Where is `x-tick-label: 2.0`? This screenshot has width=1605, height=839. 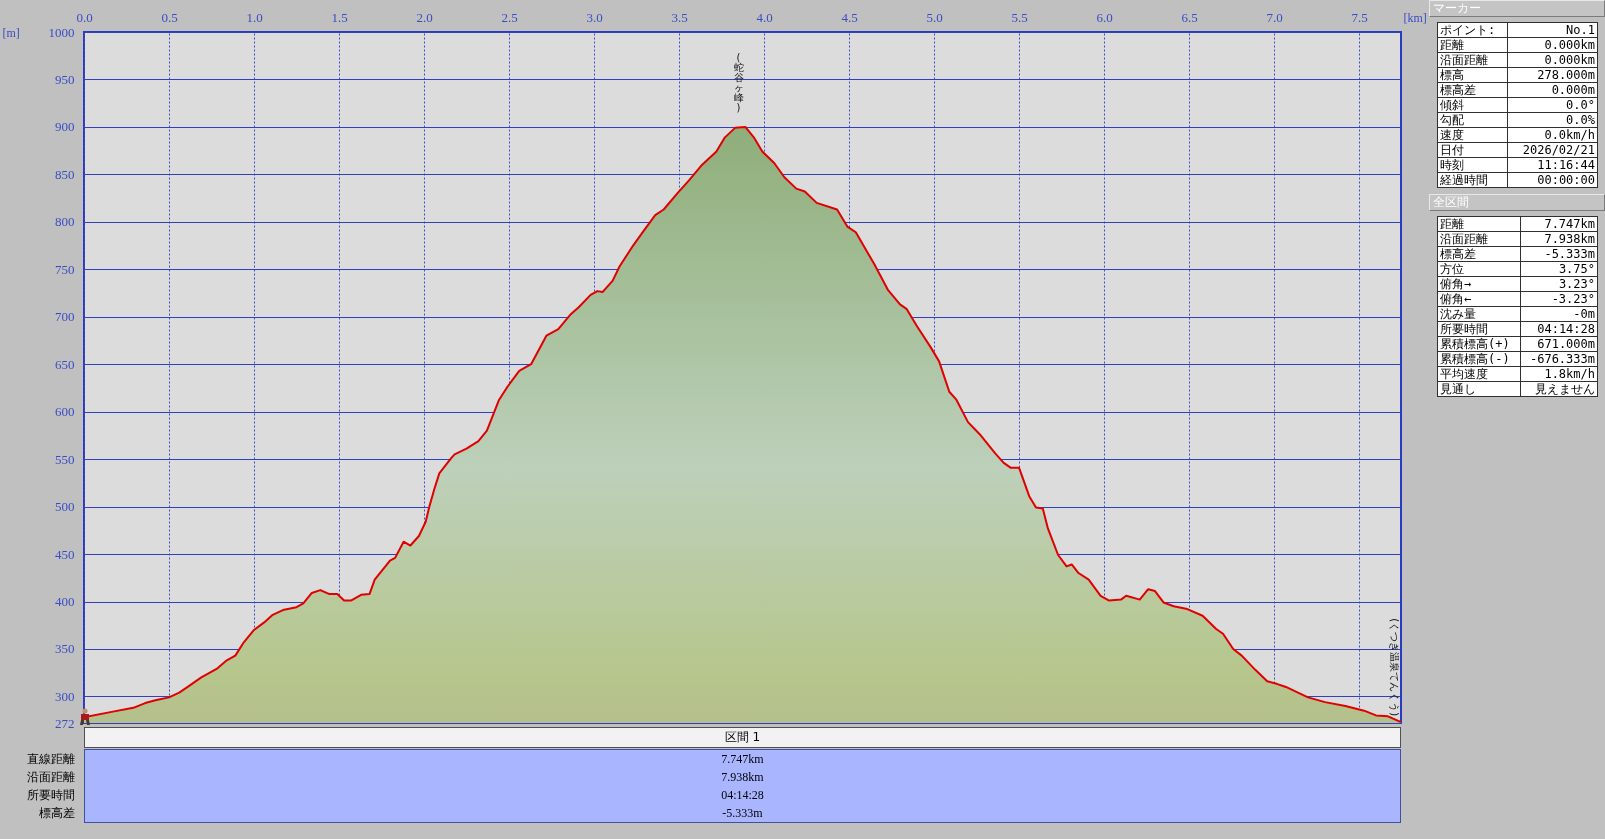
x-tick-label: 2.0 is located at coordinates (424, 17).